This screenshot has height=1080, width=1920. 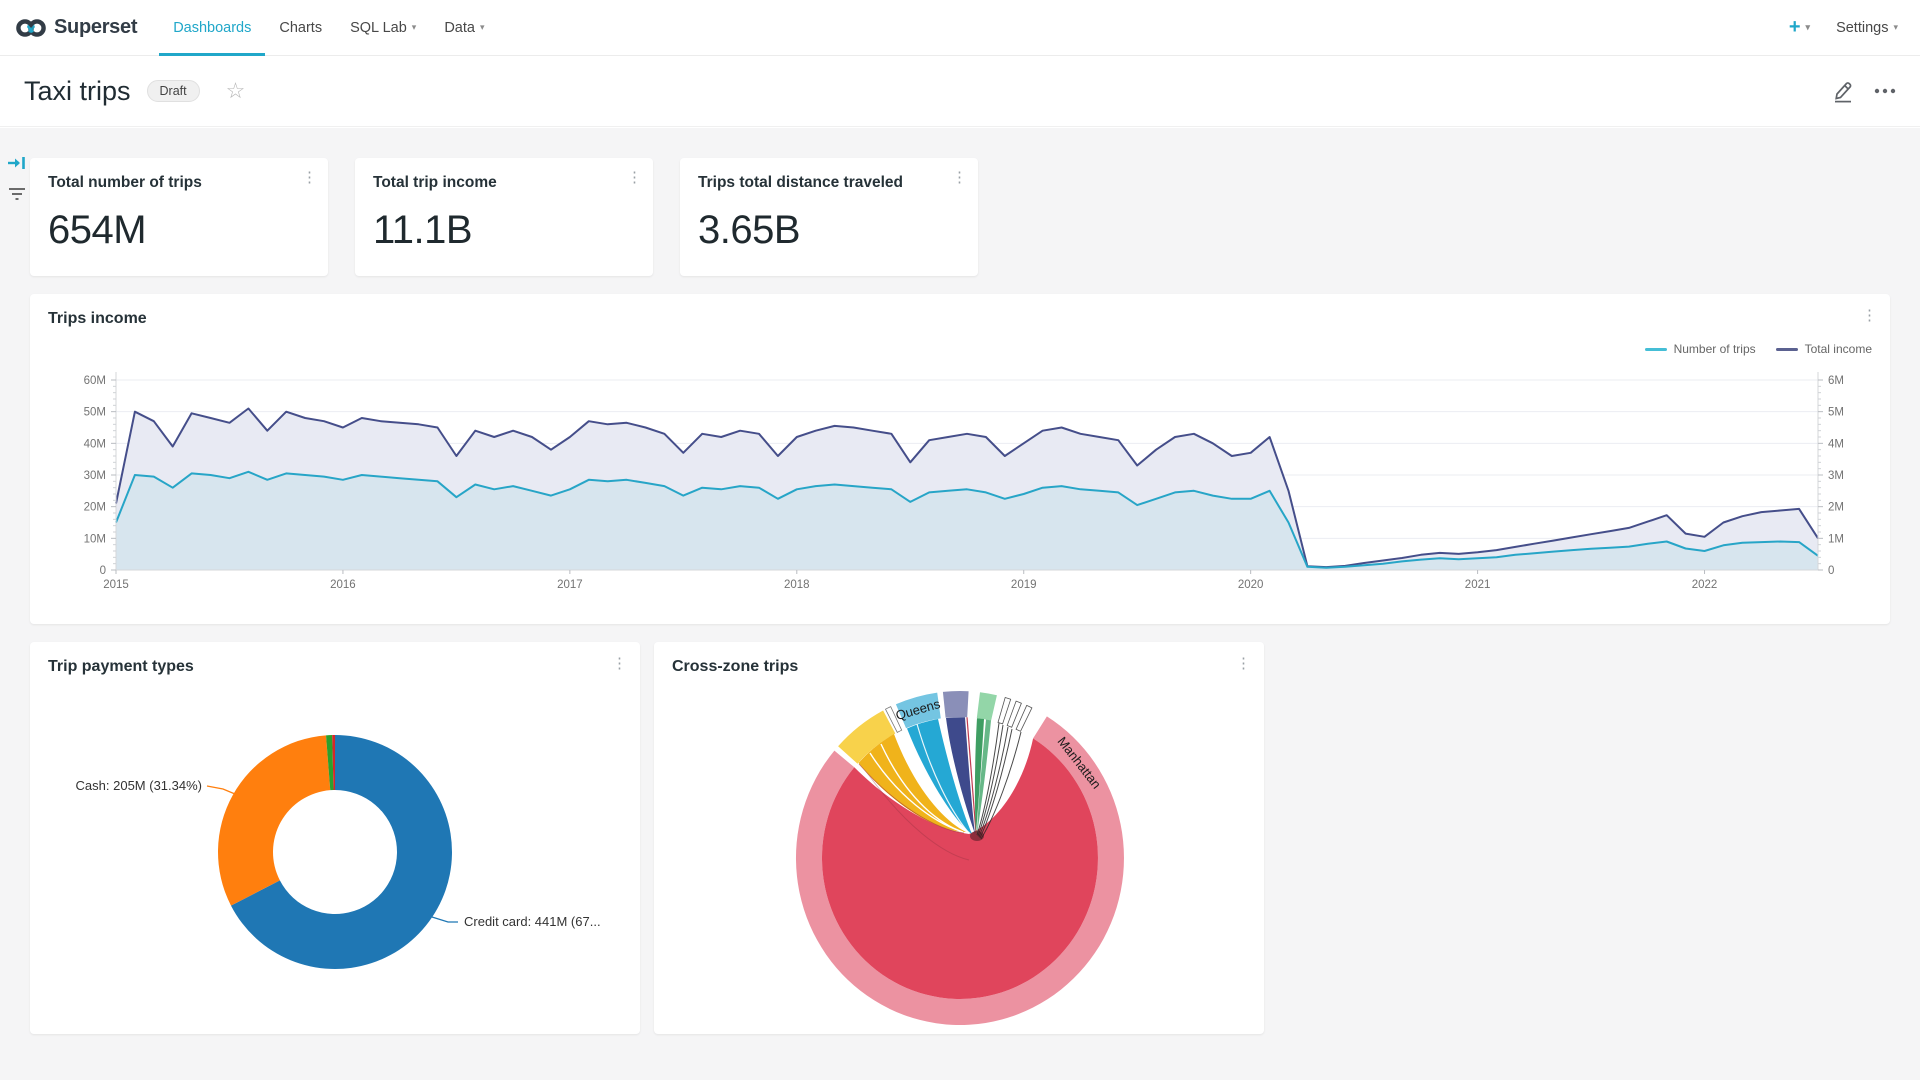 What do you see at coordinates (95, 444) in the screenshot?
I see `svg-text: 40M` at bounding box center [95, 444].